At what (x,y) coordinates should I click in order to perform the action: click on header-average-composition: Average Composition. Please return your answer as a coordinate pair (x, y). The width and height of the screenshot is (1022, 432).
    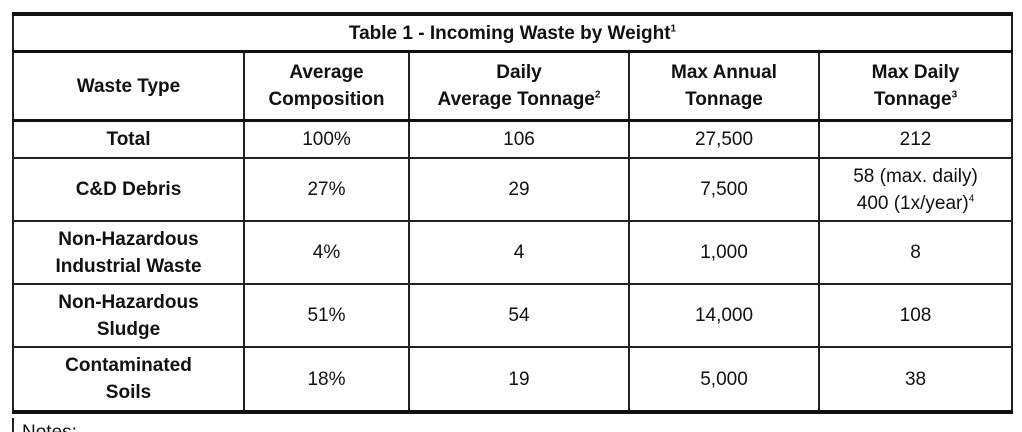
    Looking at the image, I should click on (326, 86).